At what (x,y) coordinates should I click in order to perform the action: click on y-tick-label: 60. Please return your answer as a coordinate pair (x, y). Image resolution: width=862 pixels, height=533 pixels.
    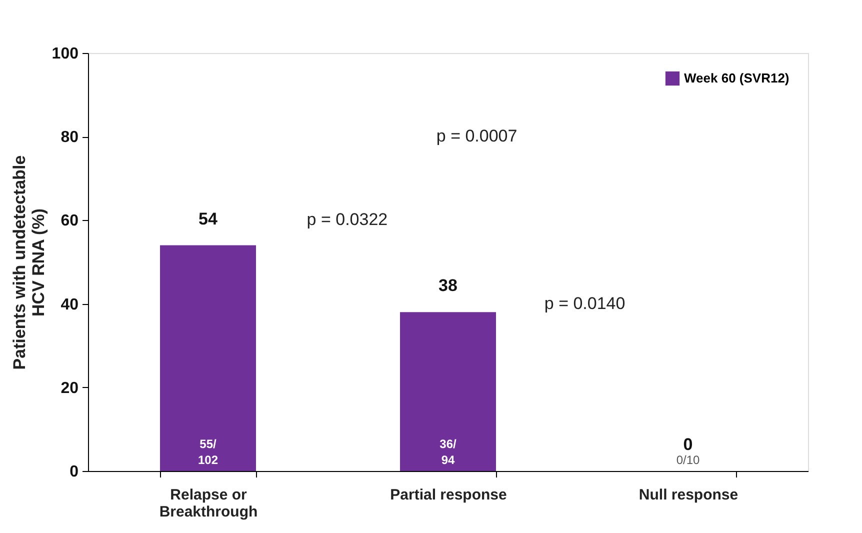
    Looking at the image, I should click on (69, 221).